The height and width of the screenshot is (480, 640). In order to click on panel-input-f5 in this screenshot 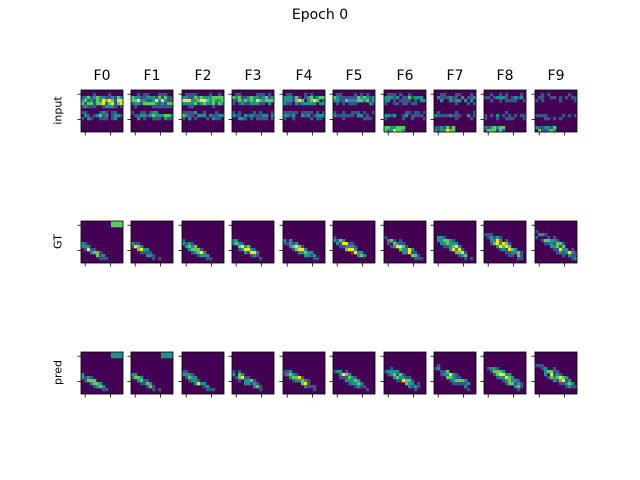, I will do `click(352, 112)`.